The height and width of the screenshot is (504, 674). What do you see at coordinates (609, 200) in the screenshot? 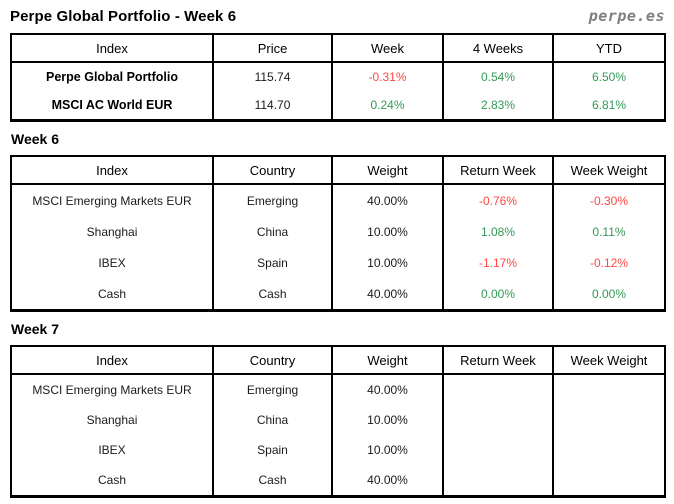
I see `week-weight-cell: -0.30%` at bounding box center [609, 200].